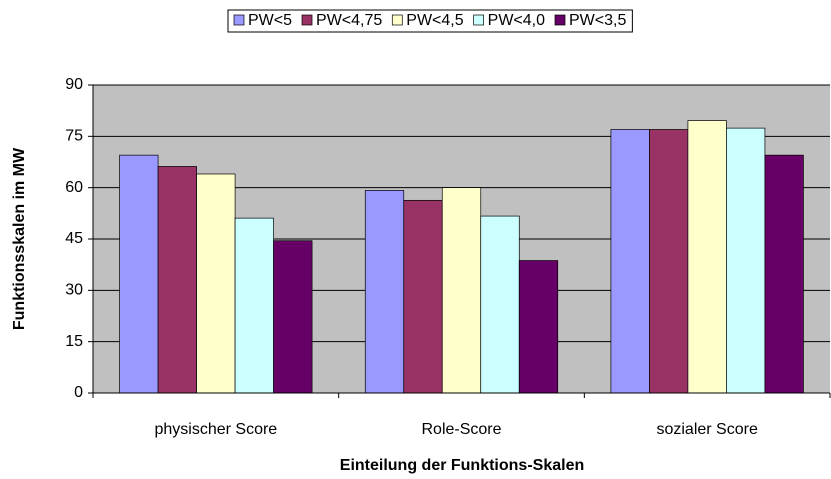  I want to click on y-tick-label: 60, so click(74, 187).